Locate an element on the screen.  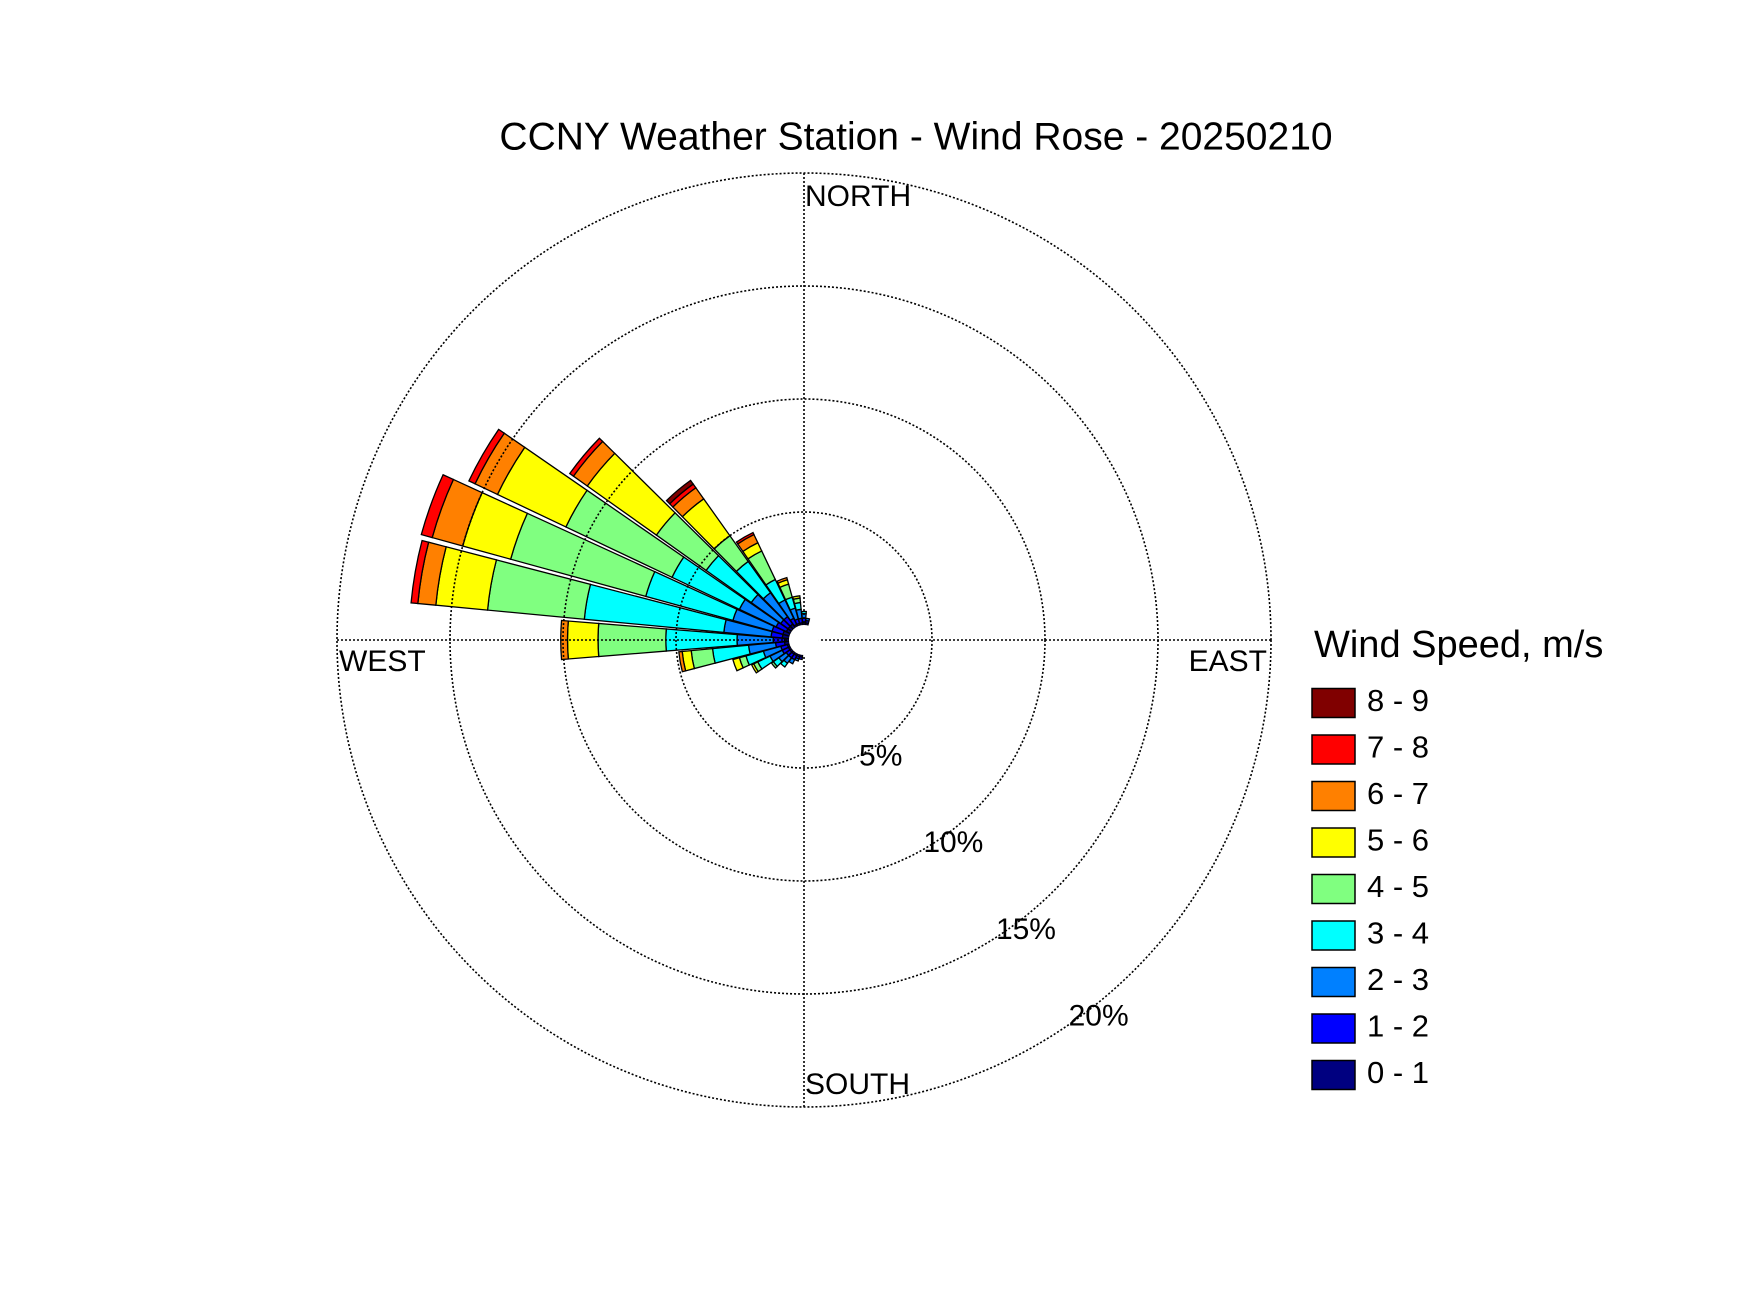
legend-label: 3 - 4 is located at coordinates (1398, 933).